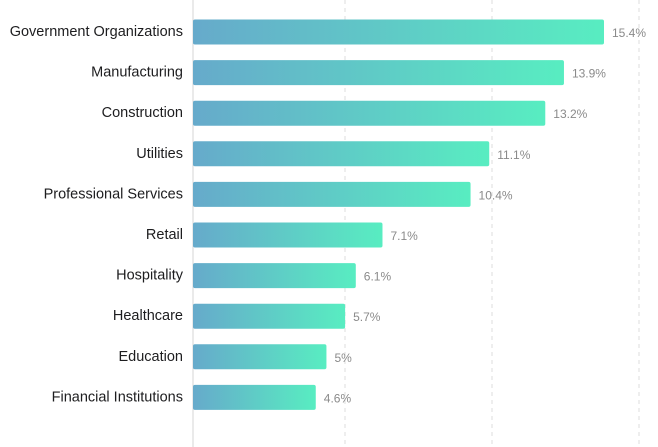  Describe the element at coordinates (496, 195) in the screenshot. I see `value-label-4: 10.4%` at that location.